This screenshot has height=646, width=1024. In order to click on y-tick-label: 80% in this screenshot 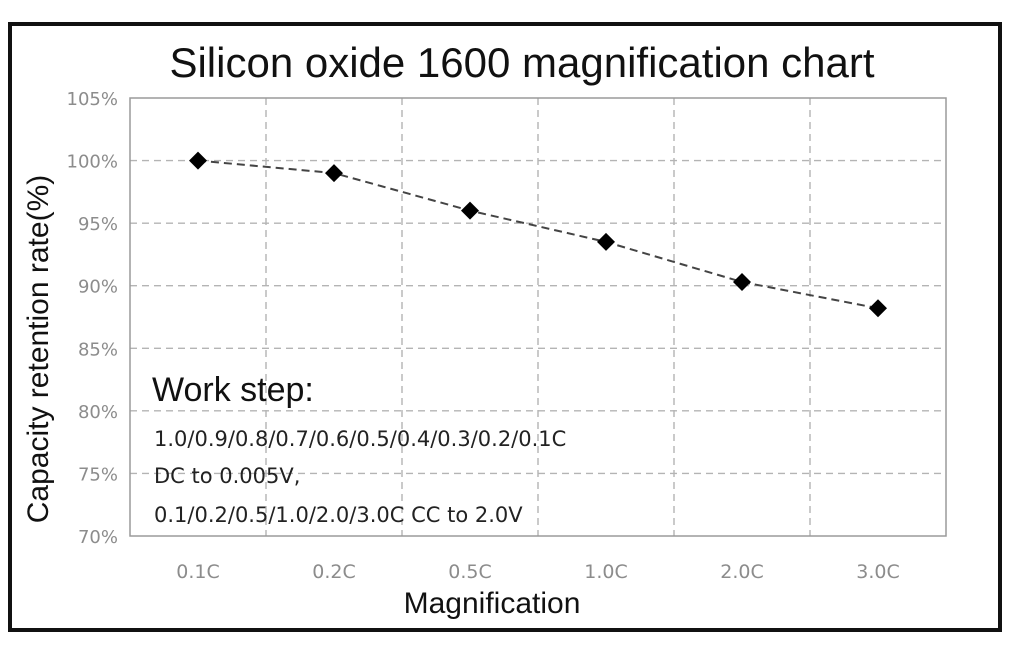, I will do `click(98, 412)`.